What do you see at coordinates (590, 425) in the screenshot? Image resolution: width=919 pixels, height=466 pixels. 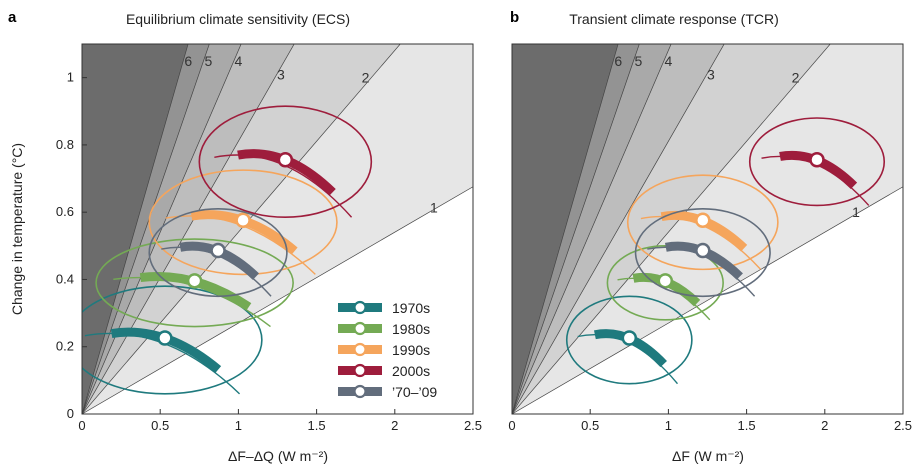 I see `panel-b-x-tick-label-1: 0.5` at bounding box center [590, 425].